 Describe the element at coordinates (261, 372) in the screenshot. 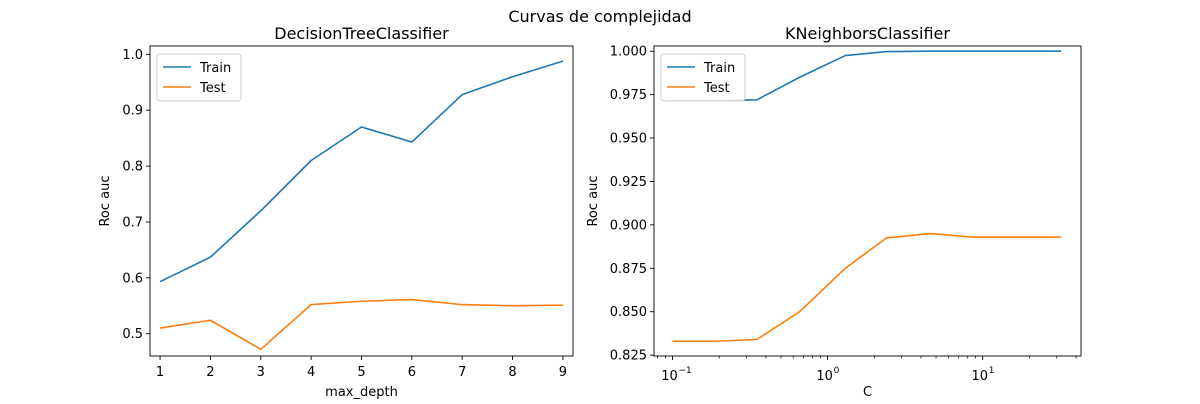

I see `x-tick-label: 3` at that location.